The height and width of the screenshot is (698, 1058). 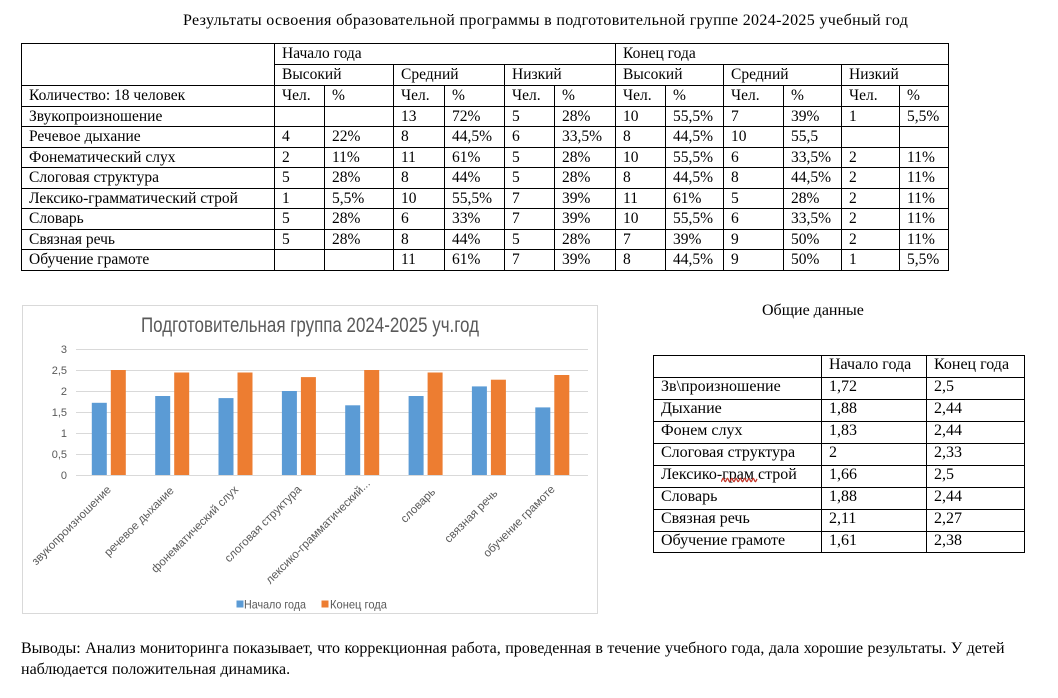 I want to click on svg-text: 2, so click(x=64, y=392).